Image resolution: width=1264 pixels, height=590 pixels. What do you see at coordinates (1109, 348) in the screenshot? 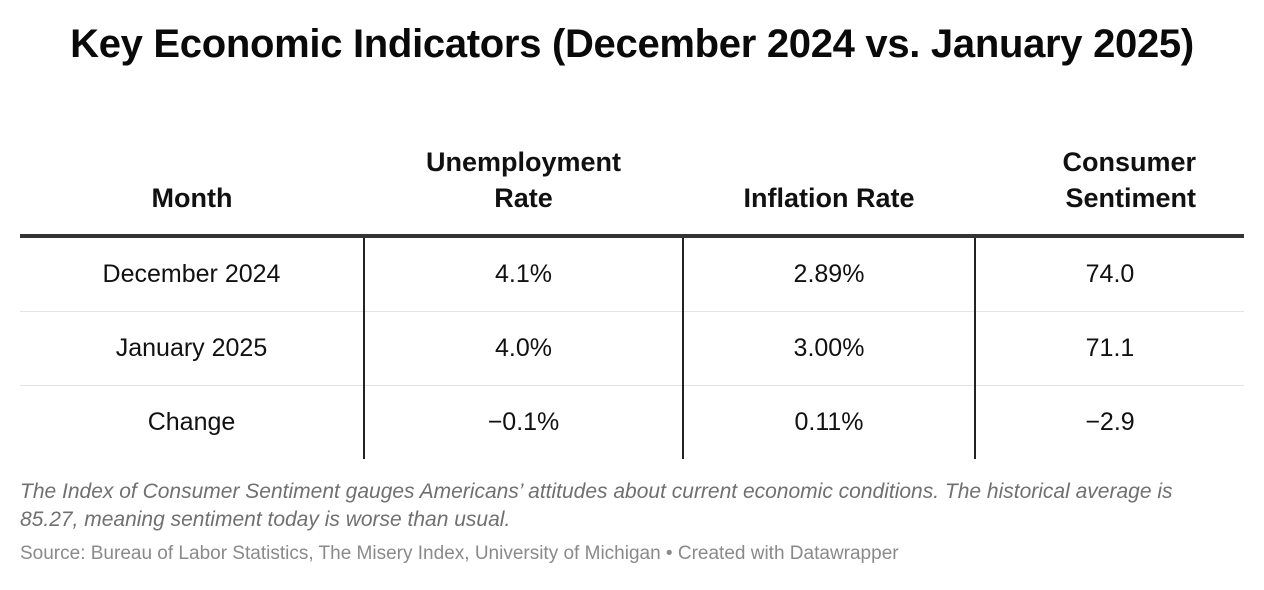
I see `cell-consumer-sentiment: 71.1` at bounding box center [1109, 348].